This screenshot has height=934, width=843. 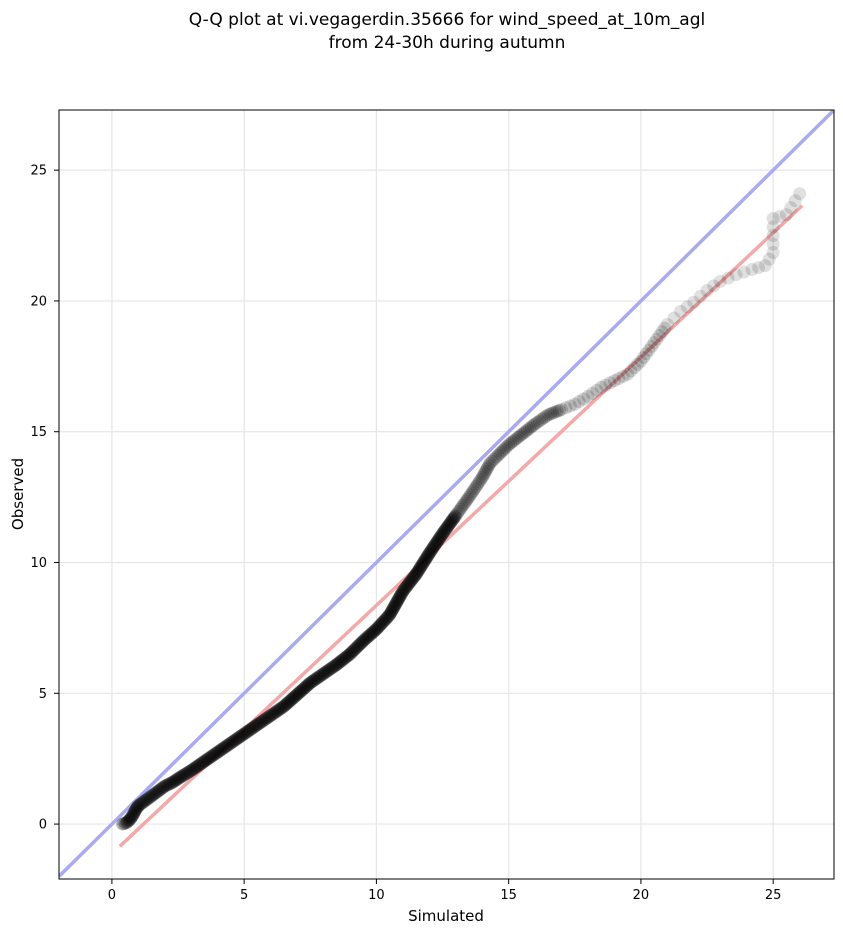 What do you see at coordinates (38, 563) in the screenshot?
I see `y-tick-label: 10` at bounding box center [38, 563].